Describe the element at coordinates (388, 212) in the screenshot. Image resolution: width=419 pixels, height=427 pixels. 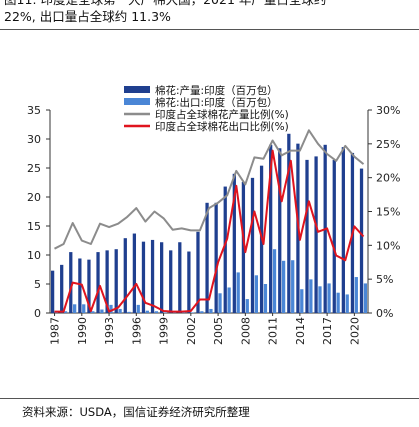
I see `y-right-tick-label: 15%` at that location.